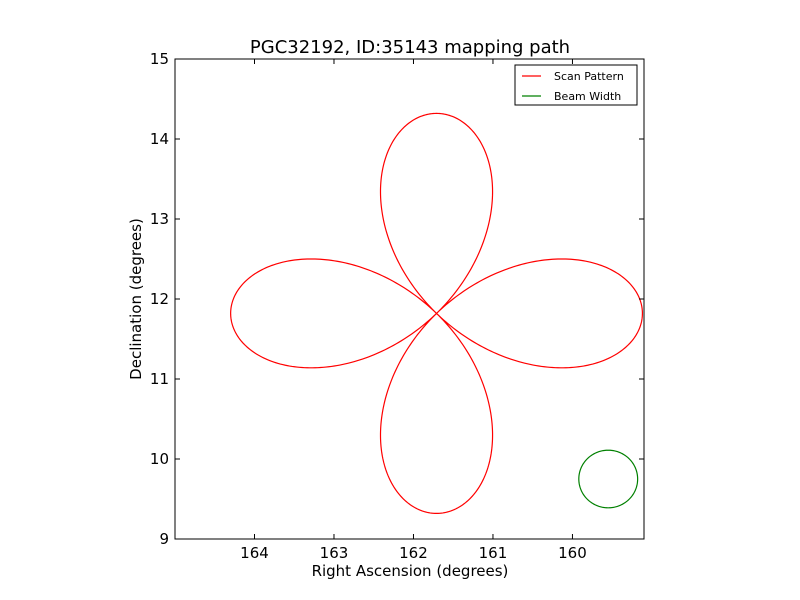  What do you see at coordinates (493, 553) in the screenshot?
I see `x-tick-label: 161` at bounding box center [493, 553].